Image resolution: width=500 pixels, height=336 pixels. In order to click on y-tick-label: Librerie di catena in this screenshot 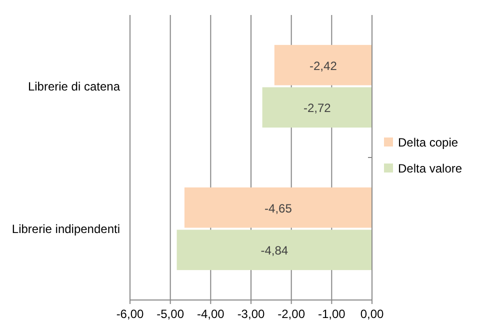, I will do `click(74, 86)`.